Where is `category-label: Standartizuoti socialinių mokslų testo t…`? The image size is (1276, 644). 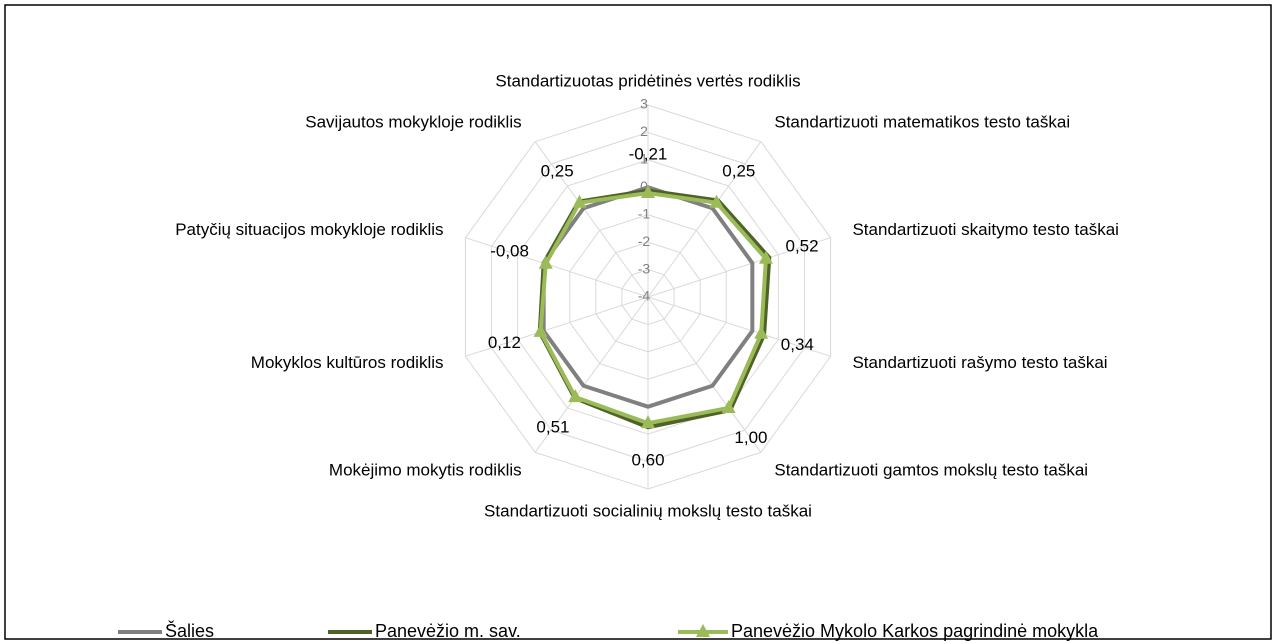
category-label: Standartizuoti socialinių mokslų testo t… is located at coordinates (648, 510).